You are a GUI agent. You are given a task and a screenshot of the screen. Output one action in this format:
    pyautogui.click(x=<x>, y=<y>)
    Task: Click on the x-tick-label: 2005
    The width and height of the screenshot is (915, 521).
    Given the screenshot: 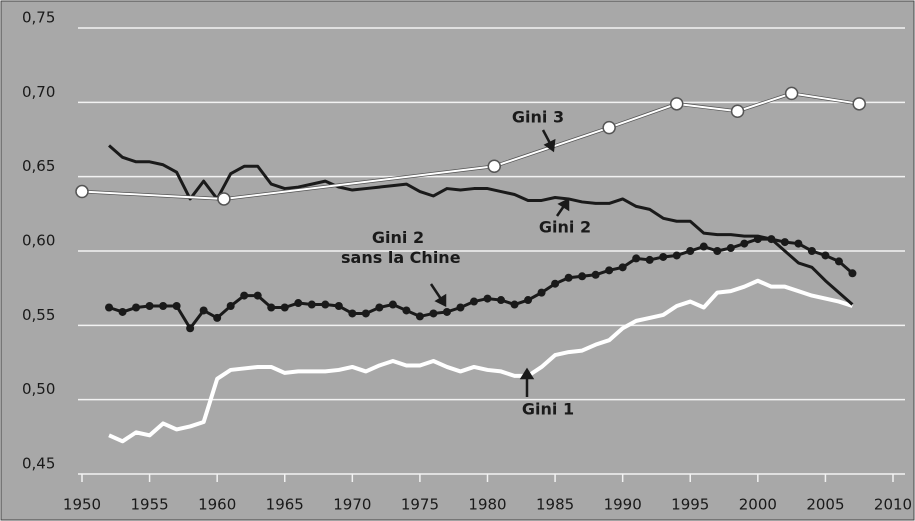 What is the action you would take?
    pyautogui.click(x=825, y=505)
    